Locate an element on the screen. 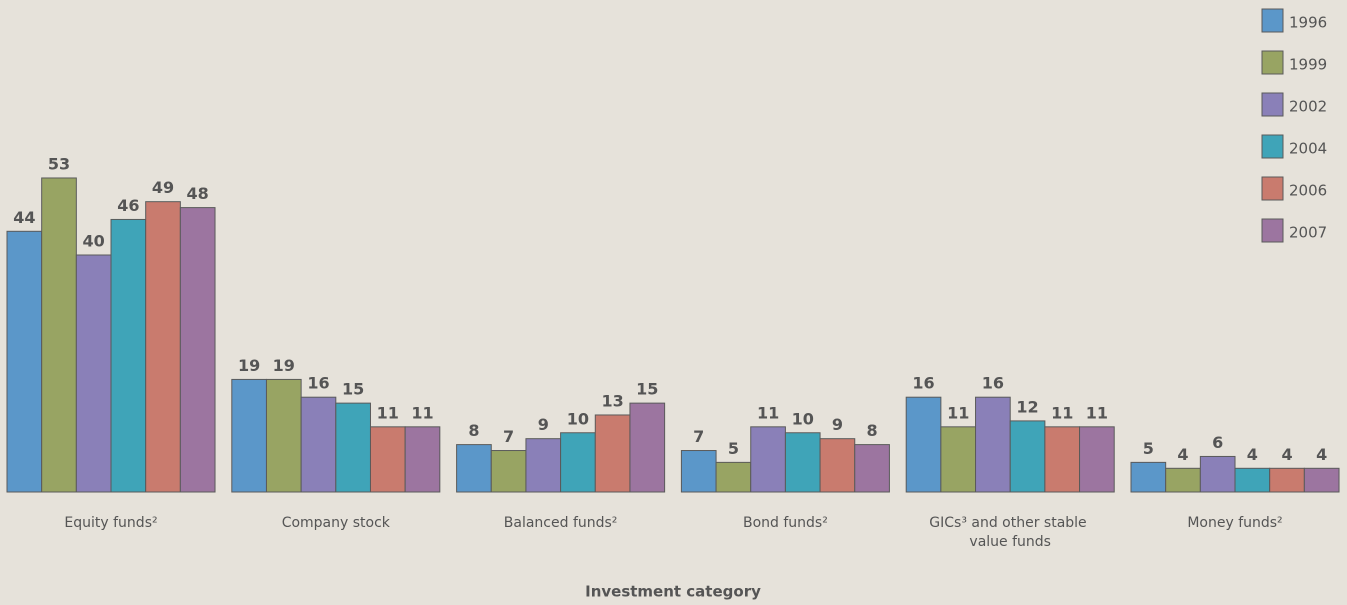 This screenshot has width=1347, height=605. legend-label: 2007 is located at coordinates (1308, 233).